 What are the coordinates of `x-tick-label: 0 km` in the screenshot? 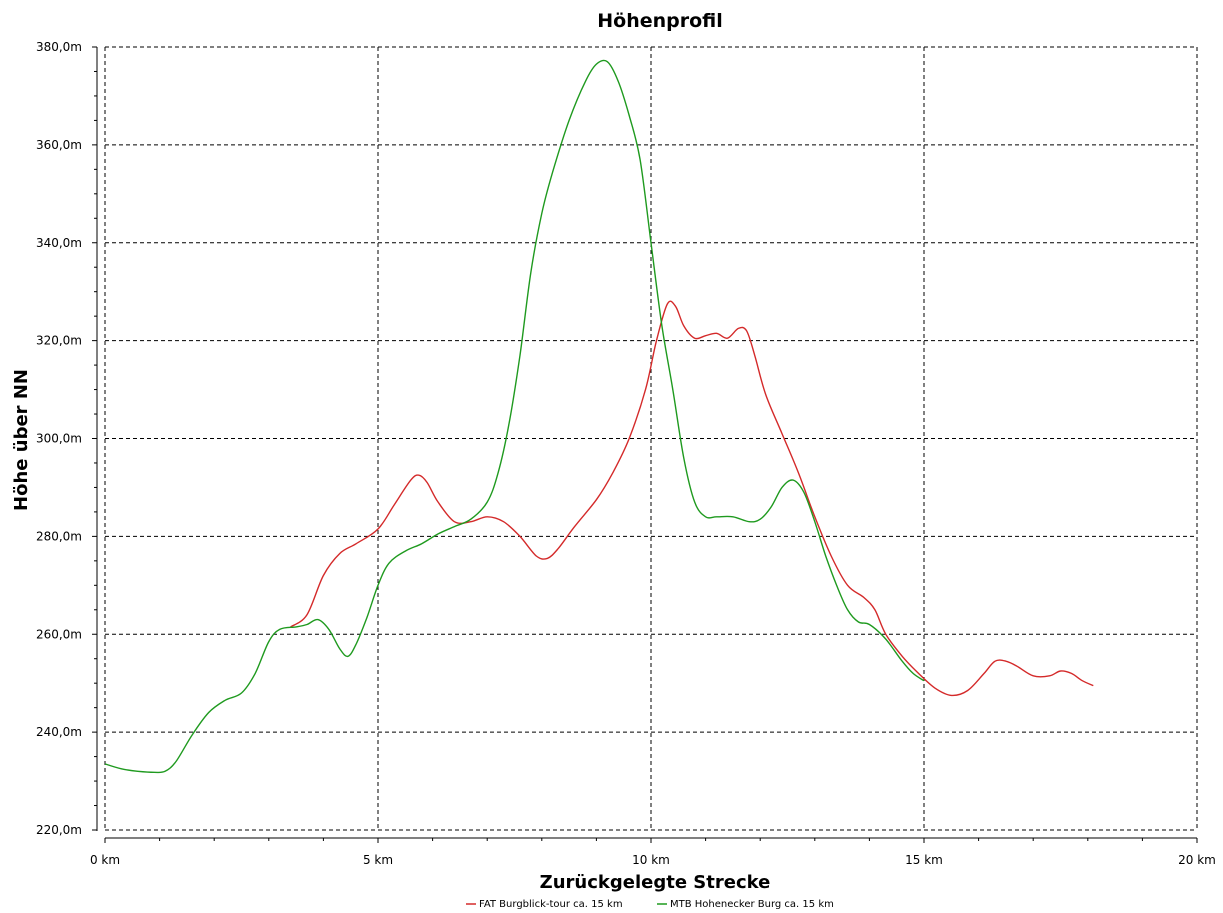 It's located at (105, 860).